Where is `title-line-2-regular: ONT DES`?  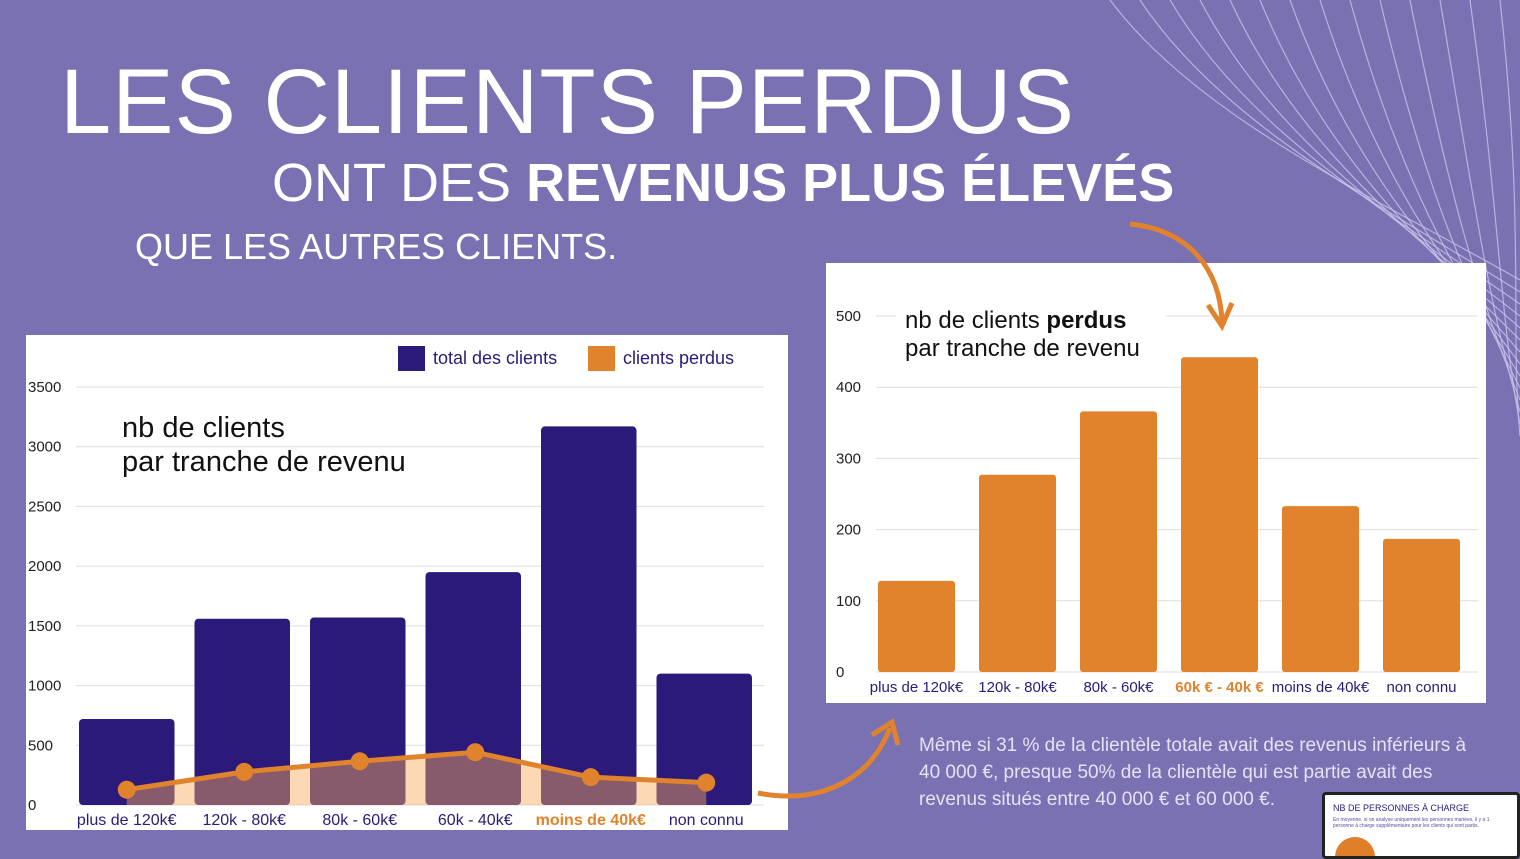
title-line-2-regular: ONT DES is located at coordinates (399, 183).